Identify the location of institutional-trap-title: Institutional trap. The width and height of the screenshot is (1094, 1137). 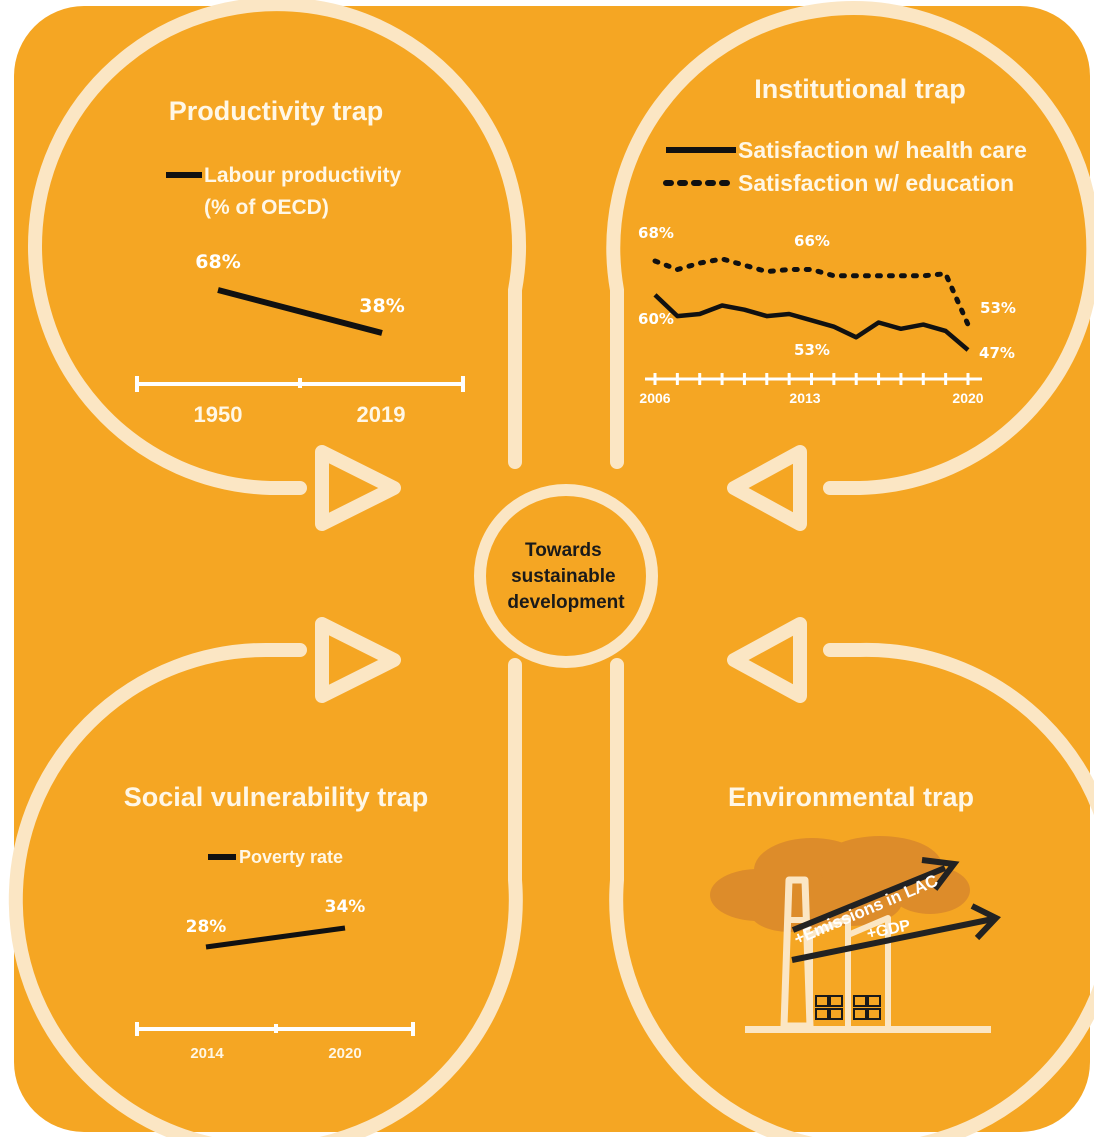
(860, 89).